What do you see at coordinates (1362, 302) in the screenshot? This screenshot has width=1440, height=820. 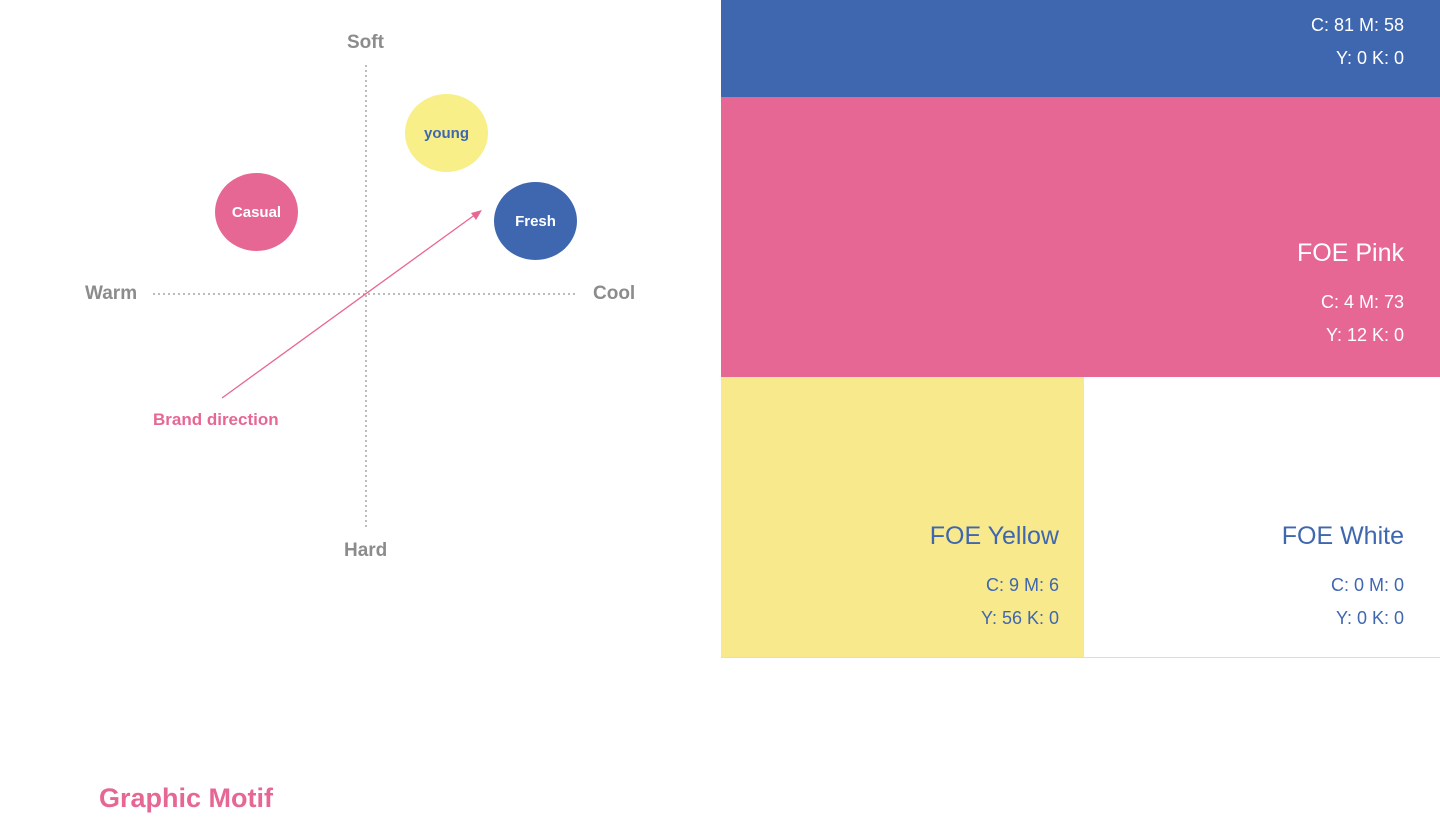 I see `swatch-pink-cm: C: 4 M: 73` at bounding box center [1362, 302].